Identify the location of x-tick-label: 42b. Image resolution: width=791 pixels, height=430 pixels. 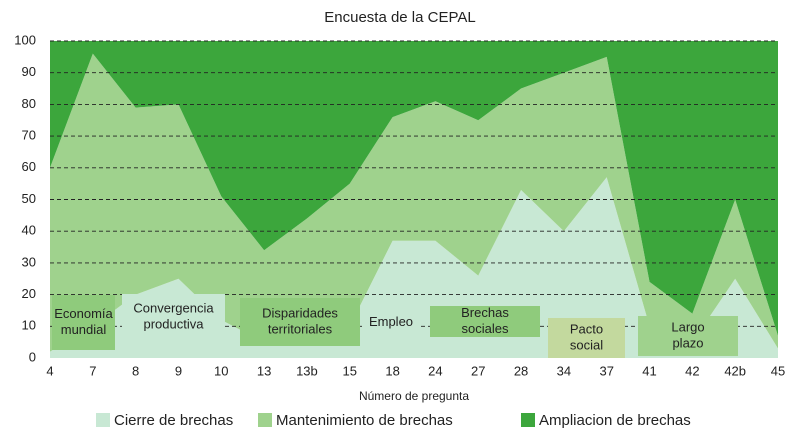
(735, 370).